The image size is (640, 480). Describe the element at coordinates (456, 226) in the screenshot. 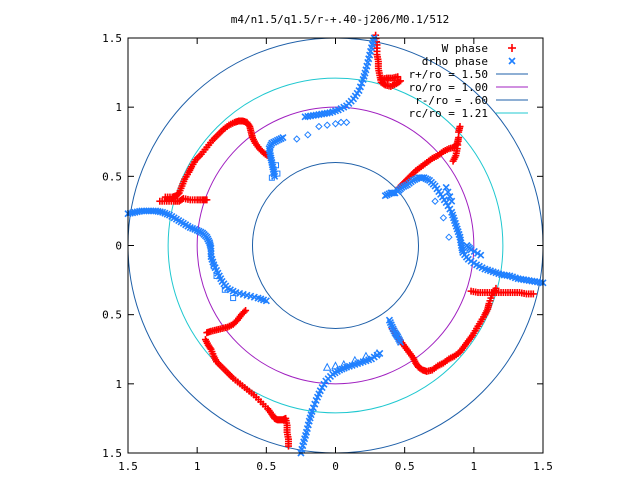

I see `drho-phase-point-164-b` at that location.